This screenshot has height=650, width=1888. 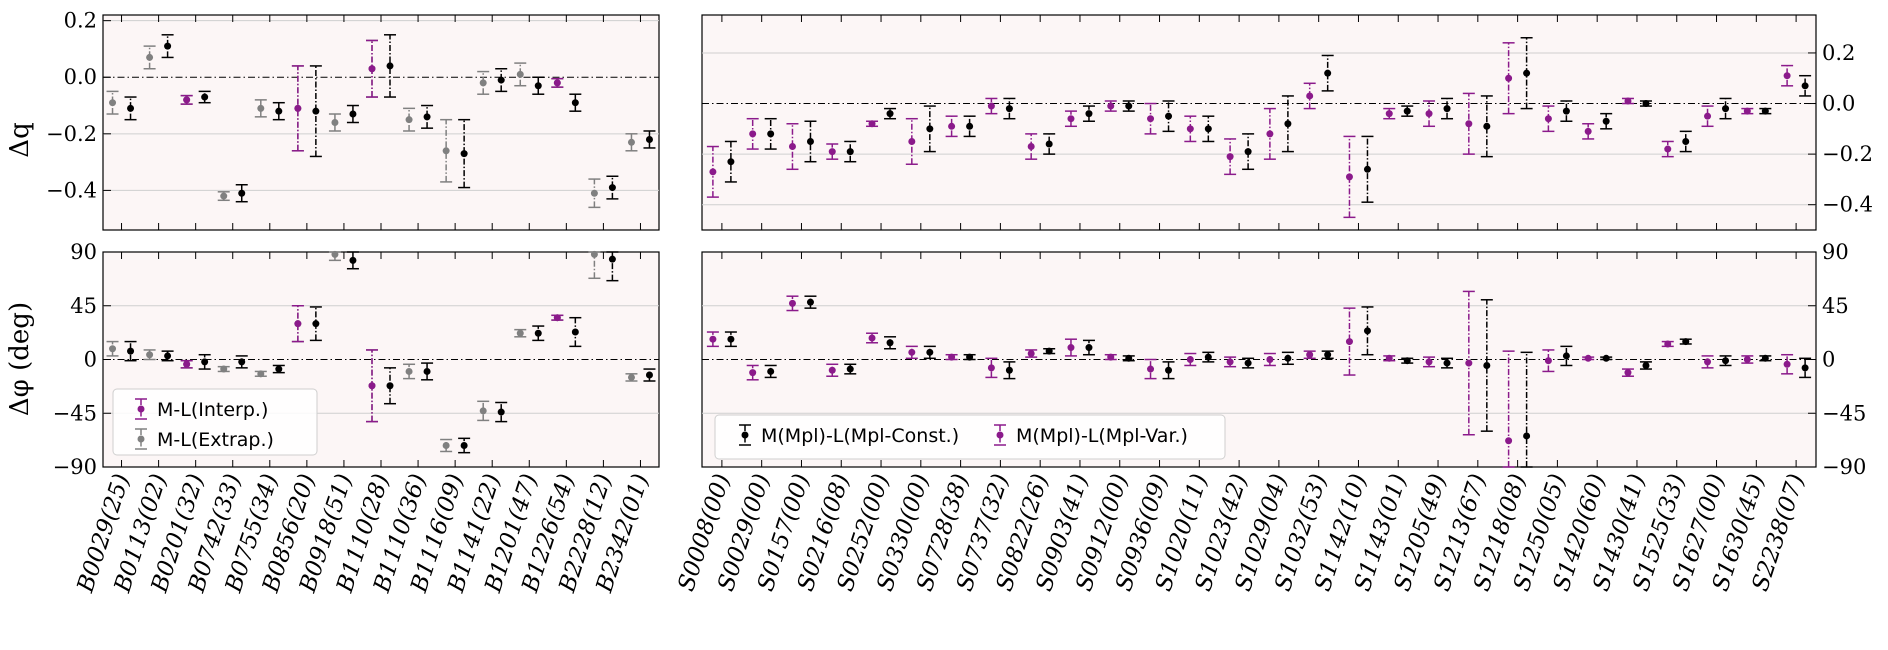 I want to click on y-tick-label: −0.2, so click(x=71, y=134).